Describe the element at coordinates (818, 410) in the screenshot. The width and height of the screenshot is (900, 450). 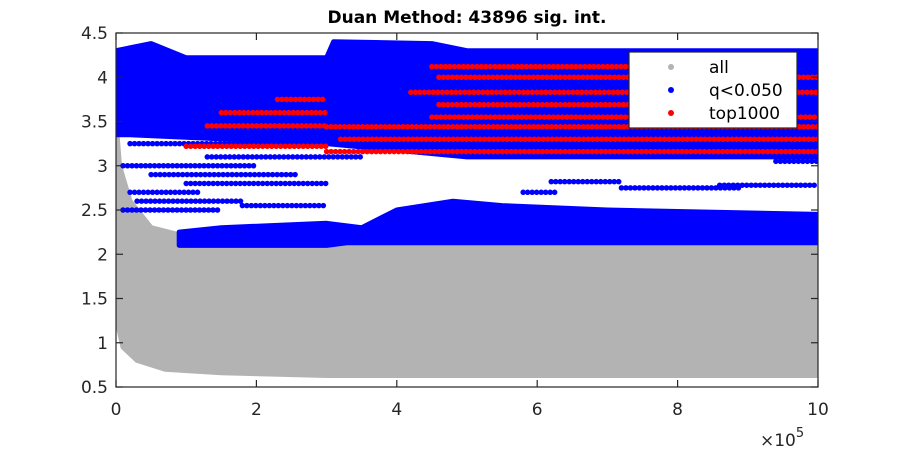
I see `x-tick-label: 10` at that location.